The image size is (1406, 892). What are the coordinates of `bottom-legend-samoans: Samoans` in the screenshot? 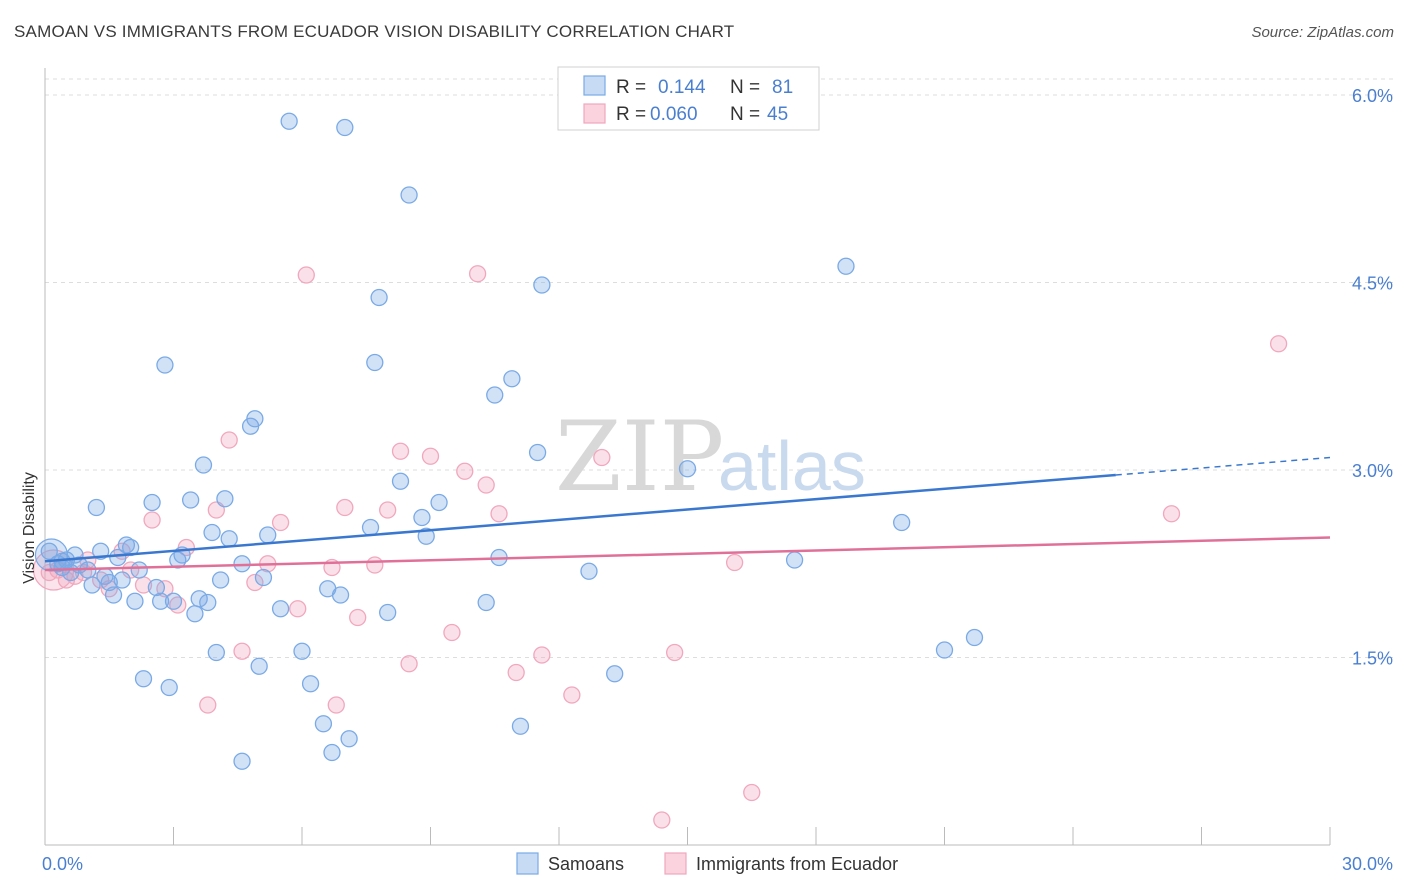 It's located at (586, 864).